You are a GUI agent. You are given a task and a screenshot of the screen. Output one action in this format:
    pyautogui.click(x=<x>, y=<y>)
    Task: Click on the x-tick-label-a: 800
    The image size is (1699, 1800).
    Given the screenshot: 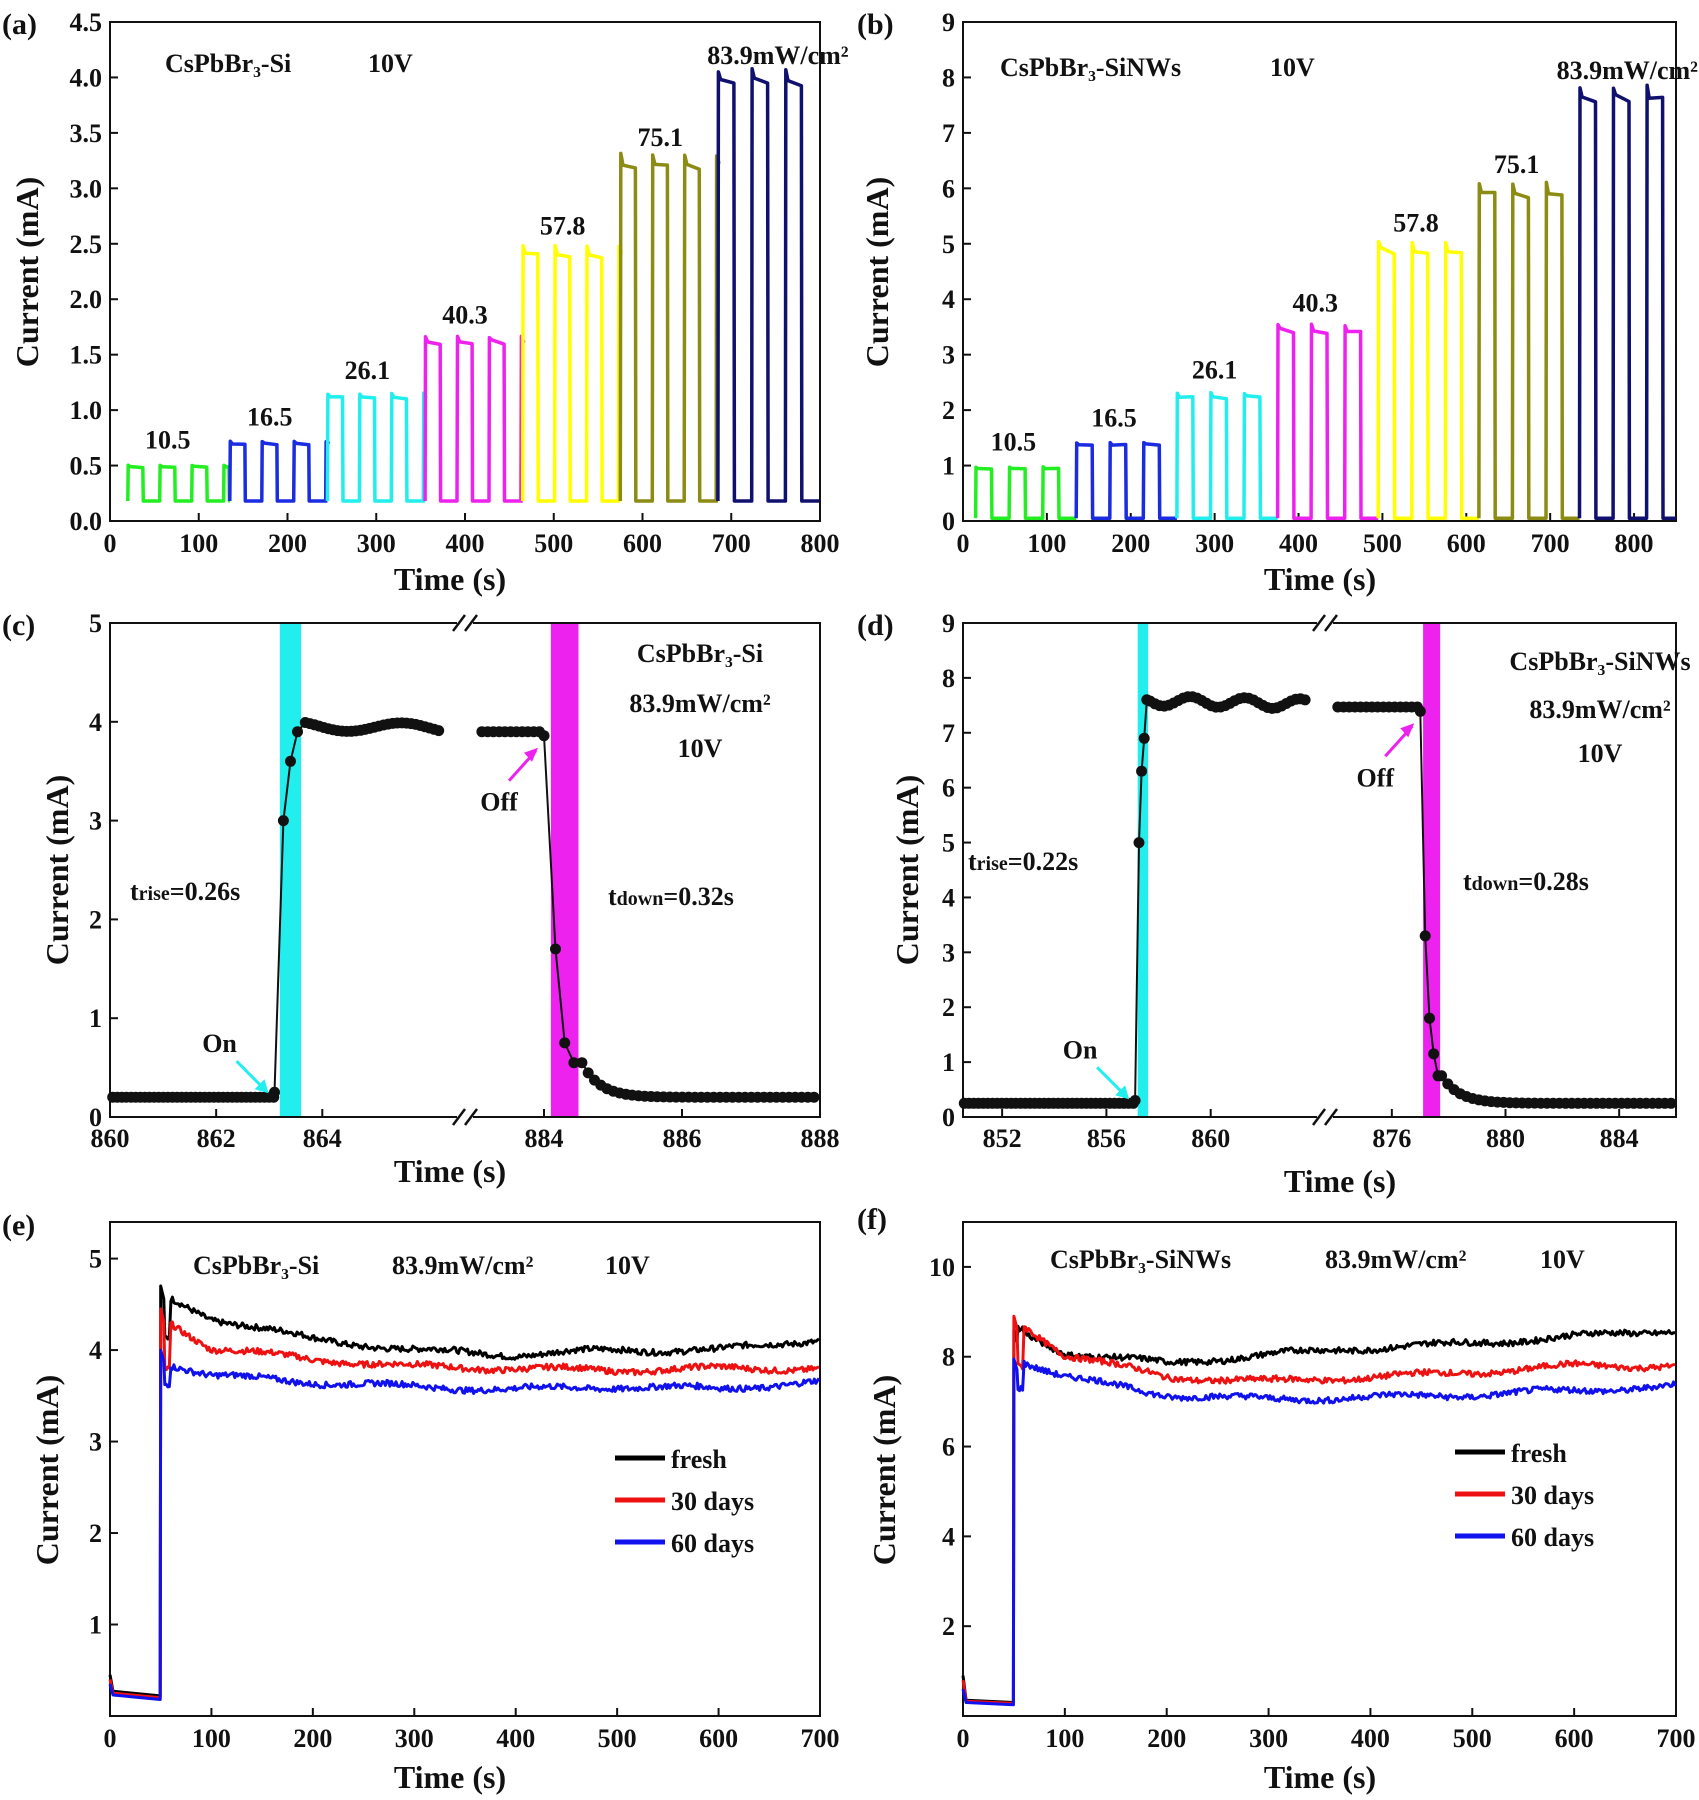 What is the action you would take?
    pyautogui.click(x=820, y=543)
    